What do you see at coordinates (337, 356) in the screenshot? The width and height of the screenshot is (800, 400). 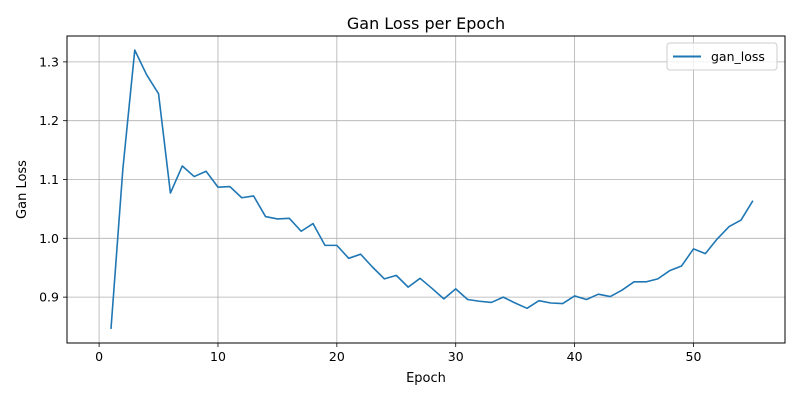 I see `x-tick-label: 20` at bounding box center [337, 356].